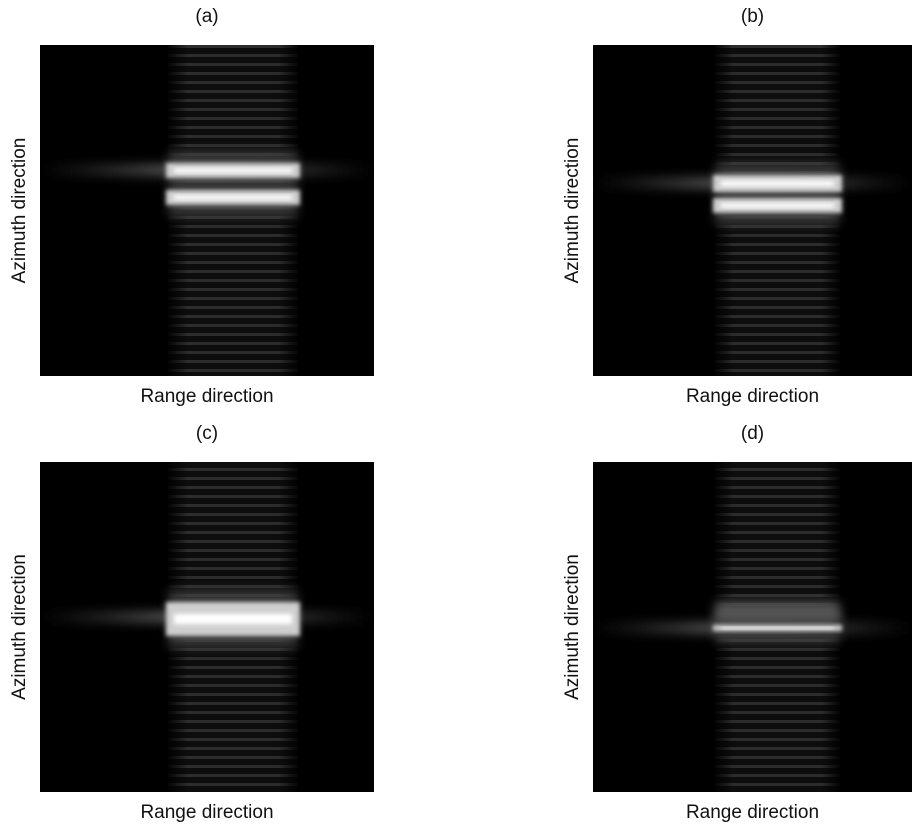 This screenshot has height=826, width=912. Describe the element at coordinates (777, 612) in the screenshot. I see `faint-response` at that location.